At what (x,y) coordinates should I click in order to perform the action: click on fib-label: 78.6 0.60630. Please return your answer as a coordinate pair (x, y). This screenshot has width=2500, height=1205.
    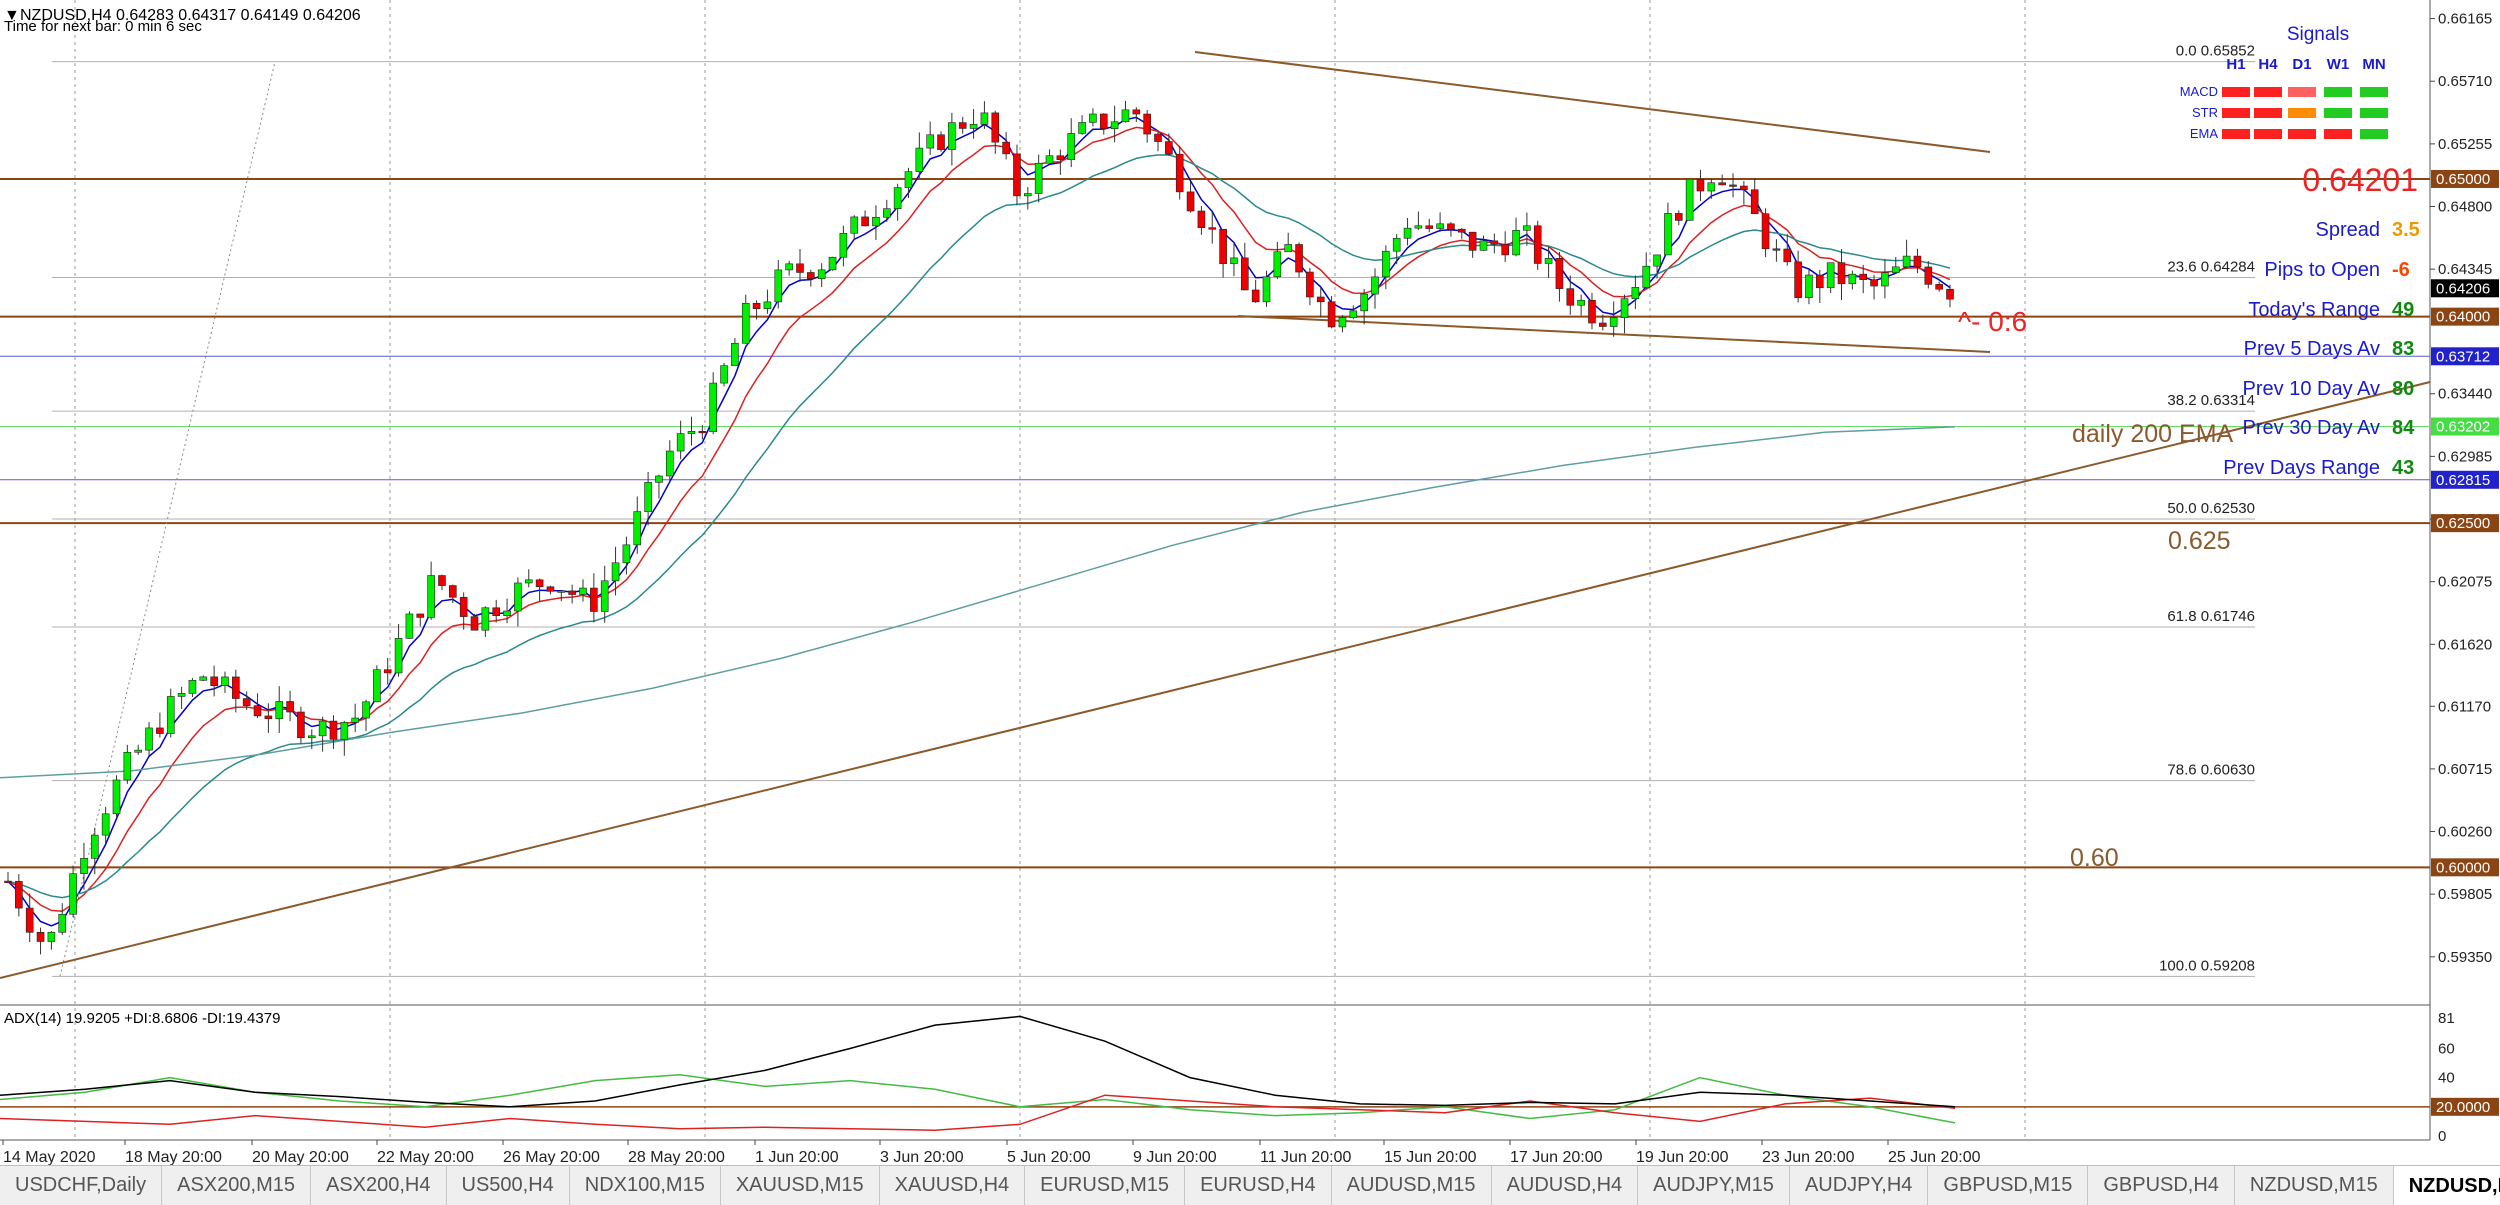
    Looking at the image, I should click on (2211, 770).